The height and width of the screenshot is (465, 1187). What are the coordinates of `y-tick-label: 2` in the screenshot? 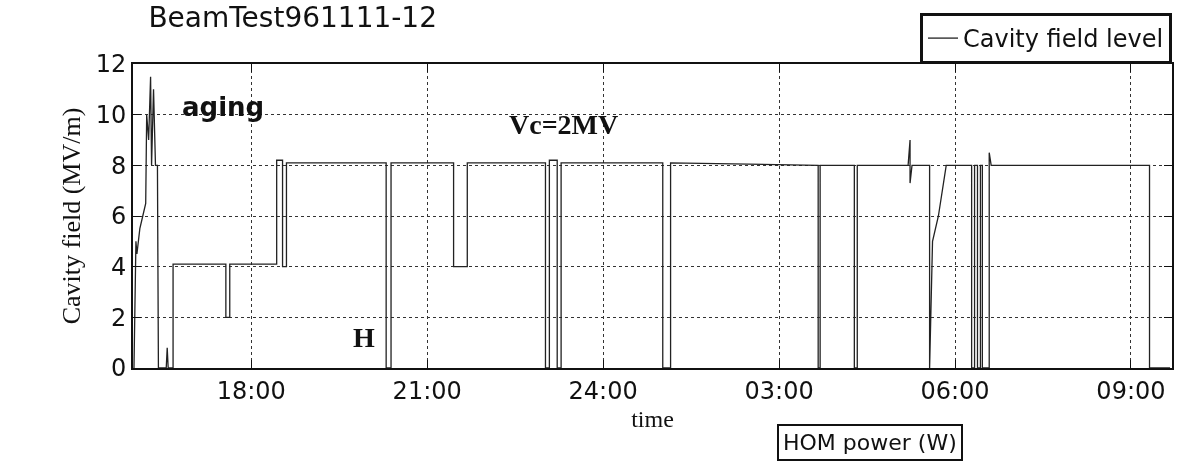 It's located at (118, 317).